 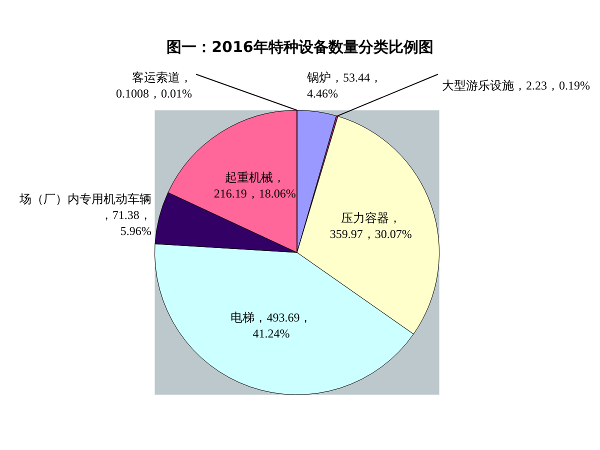 I want to click on slice-label: 压力容器， 359.97，30.07%, so click(x=371, y=226).